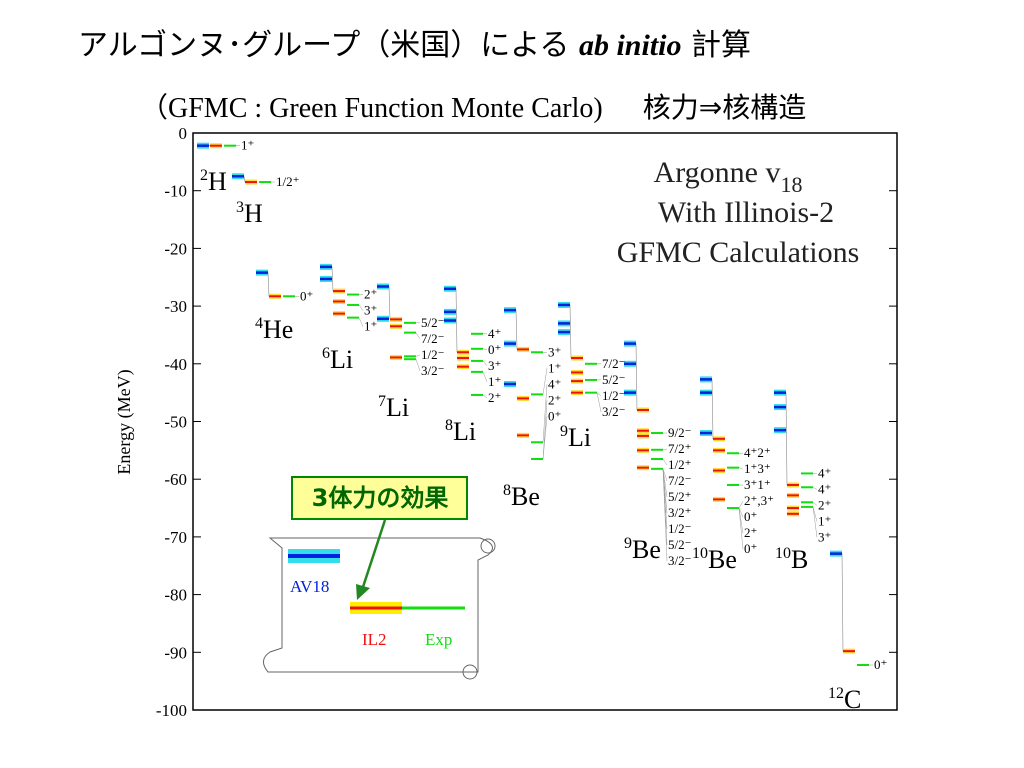  What do you see at coordinates (259, 323) in the screenshot?
I see `nucleus-mass: 4` at bounding box center [259, 323].